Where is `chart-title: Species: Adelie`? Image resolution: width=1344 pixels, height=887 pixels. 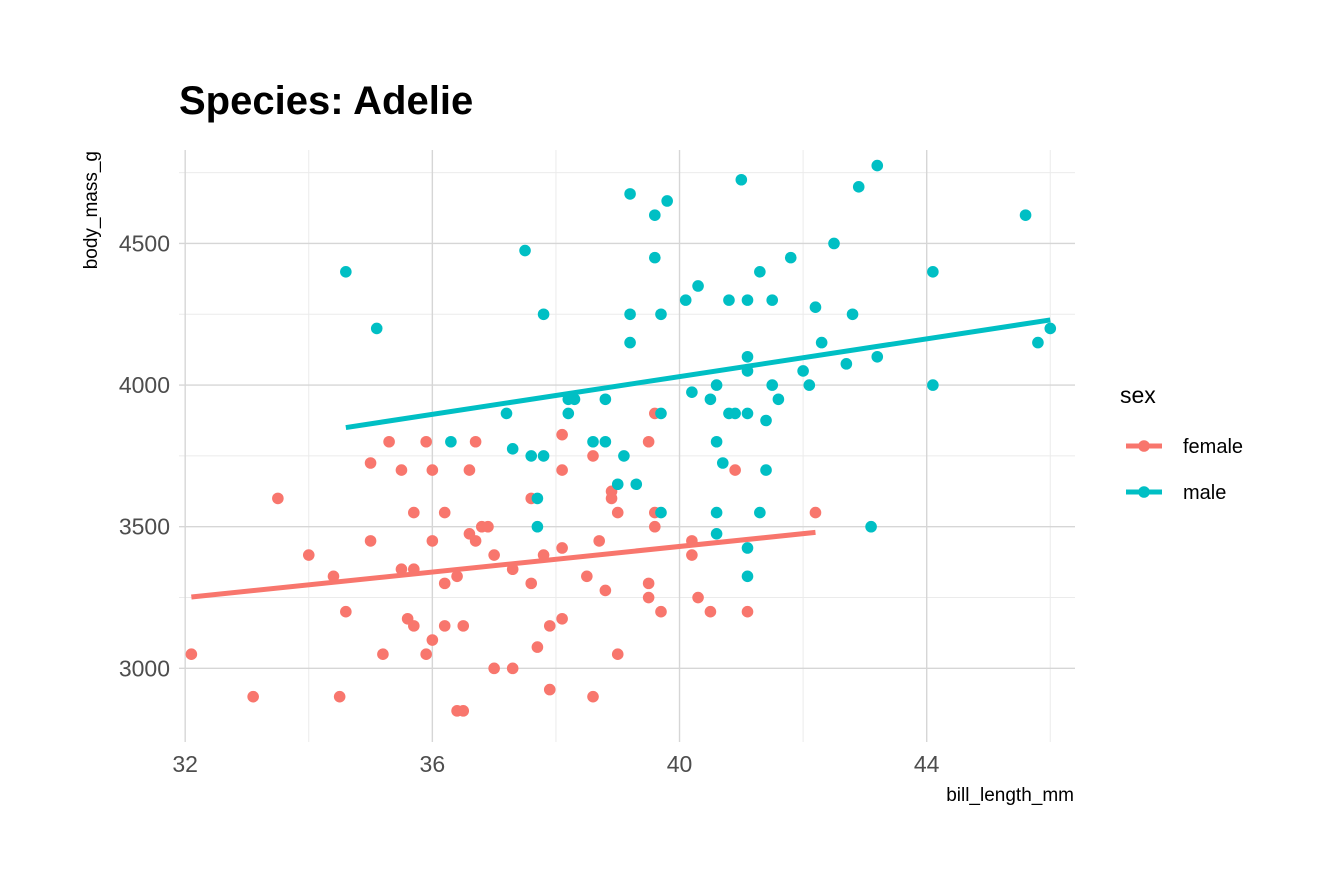
chart-title: Species: Adelie is located at coordinates (326, 101).